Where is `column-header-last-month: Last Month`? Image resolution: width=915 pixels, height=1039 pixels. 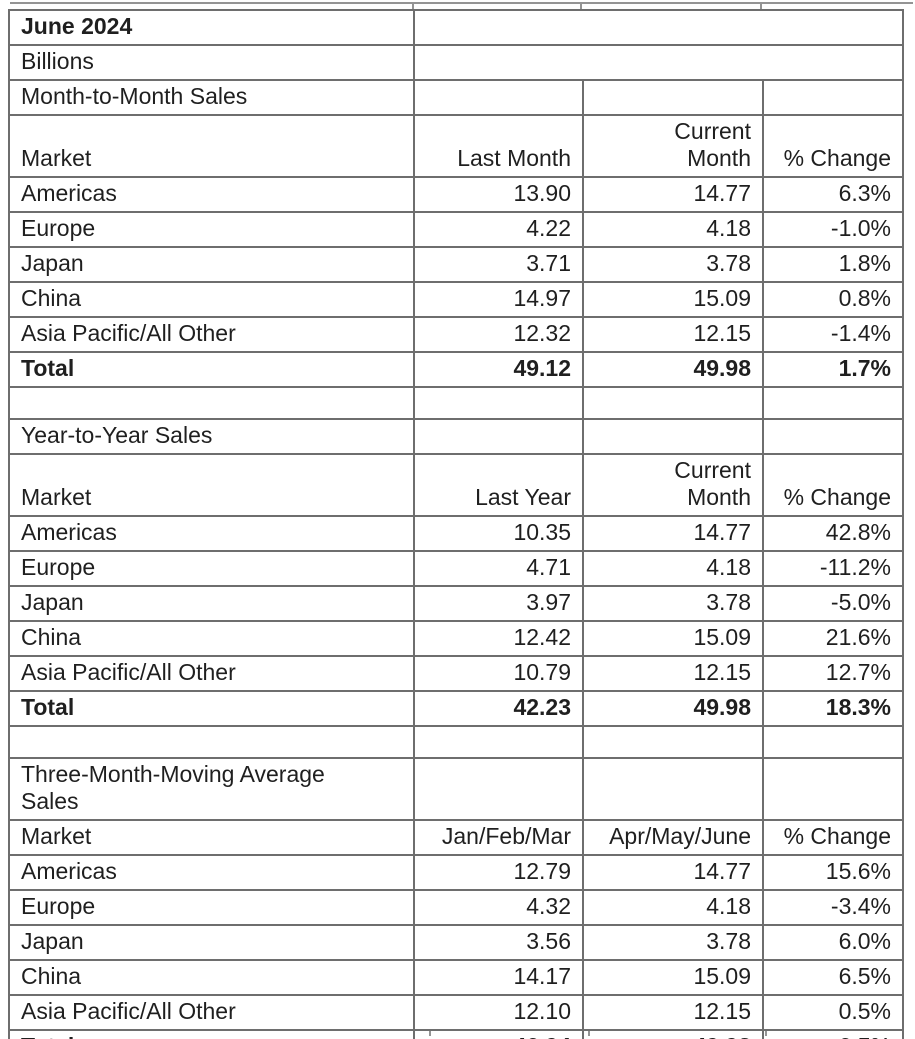
column-header-last-month: Last Month is located at coordinates (498, 146).